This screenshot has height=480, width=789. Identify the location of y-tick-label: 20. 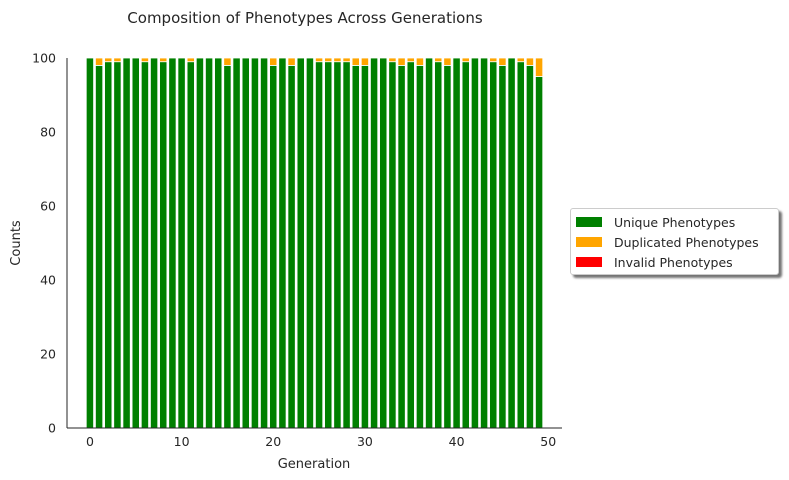
(48, 354).